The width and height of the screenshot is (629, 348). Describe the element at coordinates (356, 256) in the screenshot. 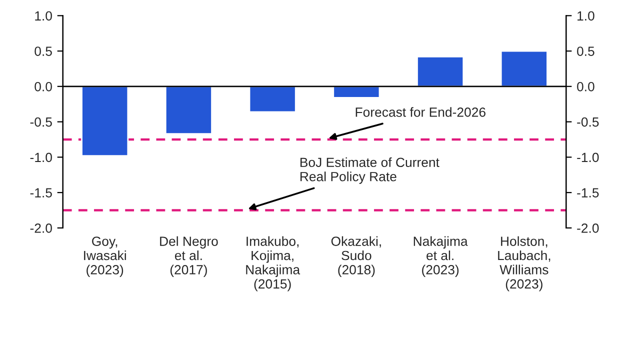

I see `x-tick-label: Okazaki, Sudo (2018)` at that location.